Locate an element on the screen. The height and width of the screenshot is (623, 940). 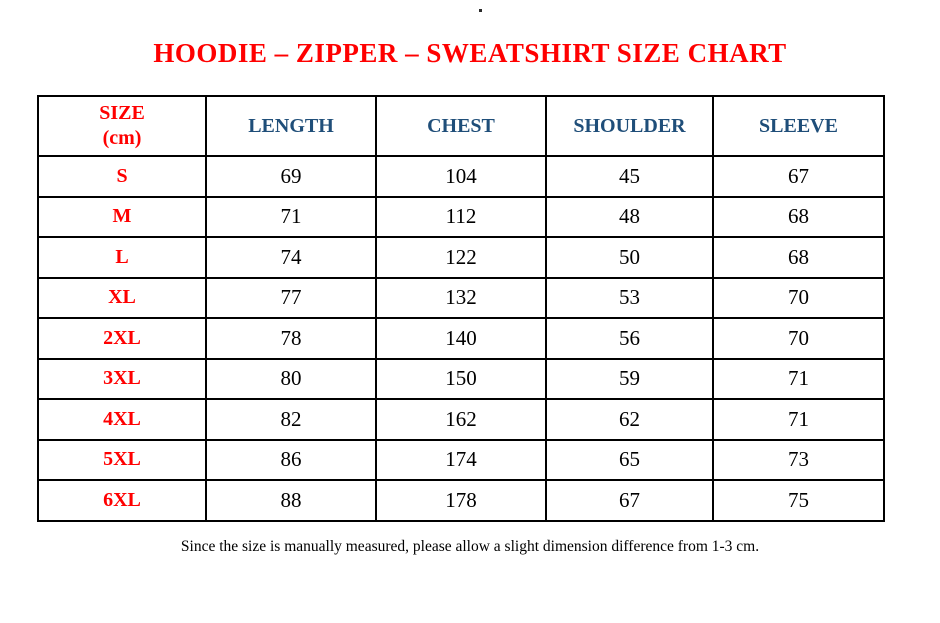
chest-cell: 104 is located at coordinates (461, 176).